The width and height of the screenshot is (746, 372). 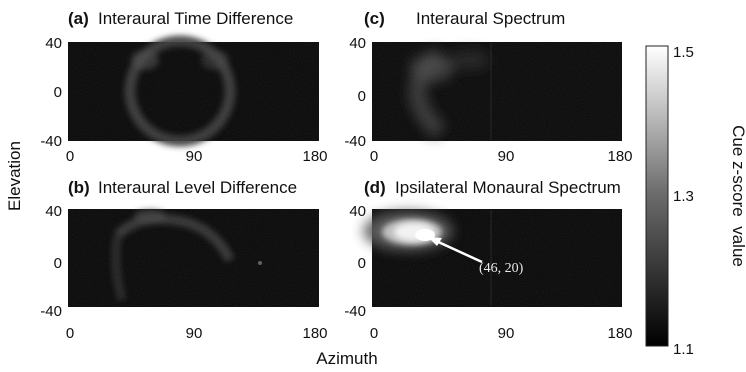 I want to click on panel-c-xtick-0: 0, so click(x=374, y=156).